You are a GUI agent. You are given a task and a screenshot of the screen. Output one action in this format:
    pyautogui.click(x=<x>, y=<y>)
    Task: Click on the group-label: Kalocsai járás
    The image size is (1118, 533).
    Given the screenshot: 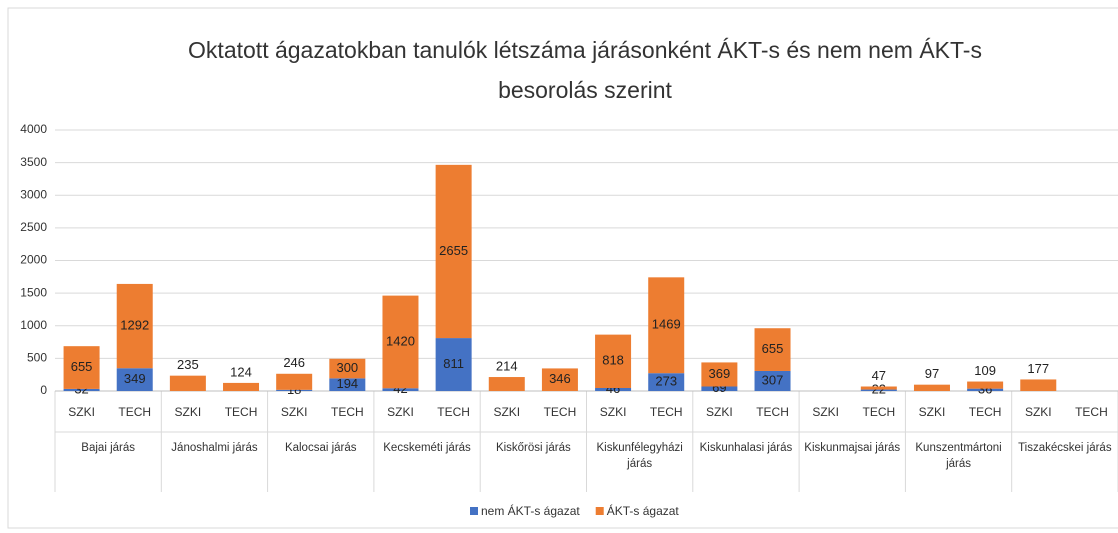 What is the action you would take?
    pyautogui.click(x=320, y=448)
    